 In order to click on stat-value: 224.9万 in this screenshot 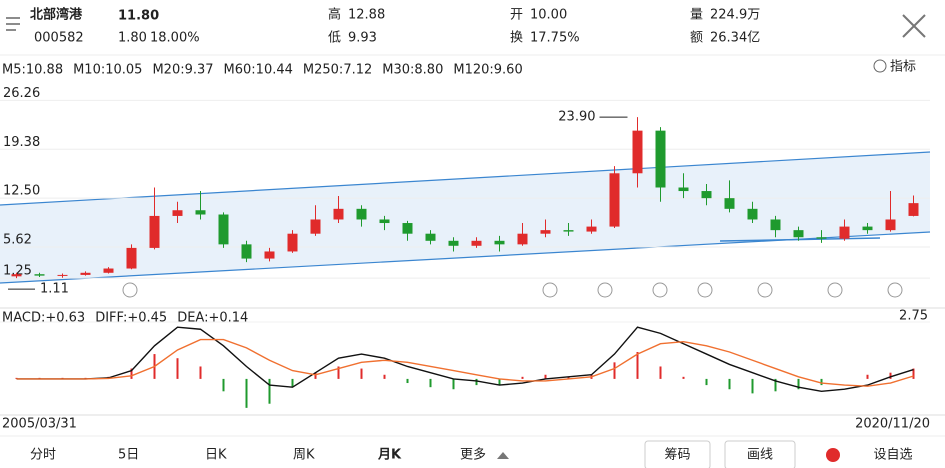, I will do `click(735, 15)`.